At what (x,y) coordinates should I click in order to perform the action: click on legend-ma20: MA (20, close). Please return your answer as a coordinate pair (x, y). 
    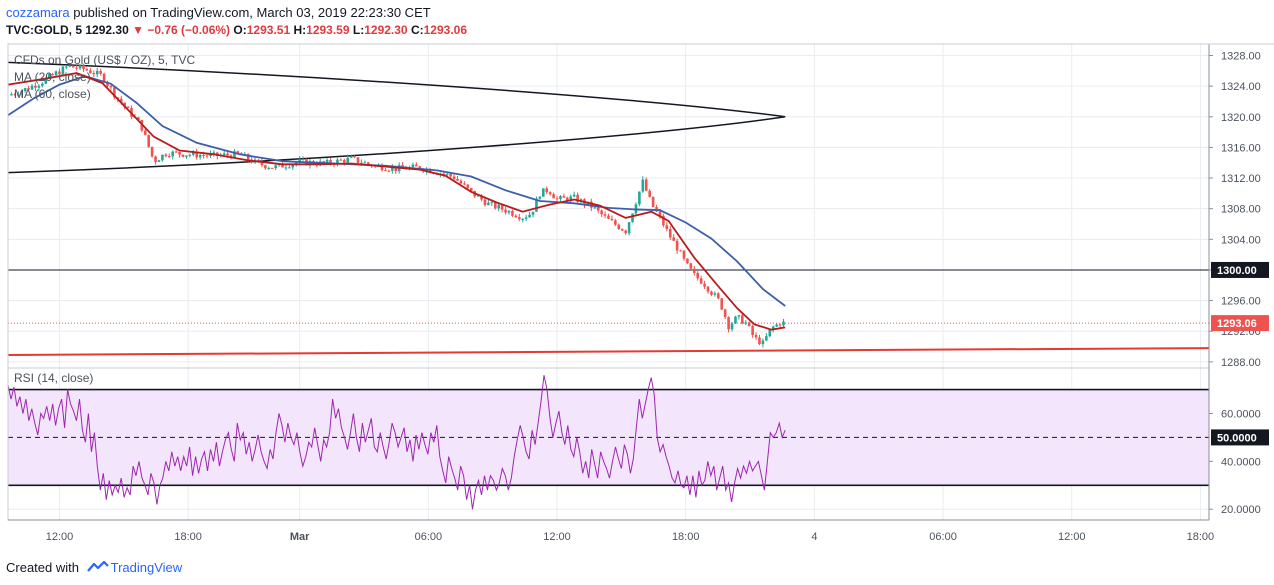
    Looking at the image, I should click on (52, 77).